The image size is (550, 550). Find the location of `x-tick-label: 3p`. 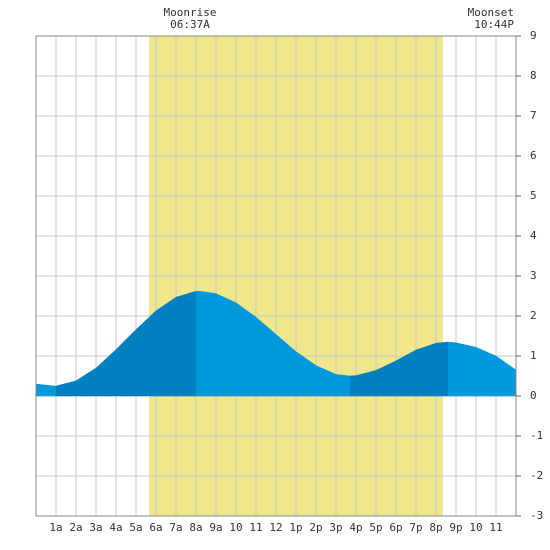

x-tick-label: 3p is located at coordinates (335, 527).